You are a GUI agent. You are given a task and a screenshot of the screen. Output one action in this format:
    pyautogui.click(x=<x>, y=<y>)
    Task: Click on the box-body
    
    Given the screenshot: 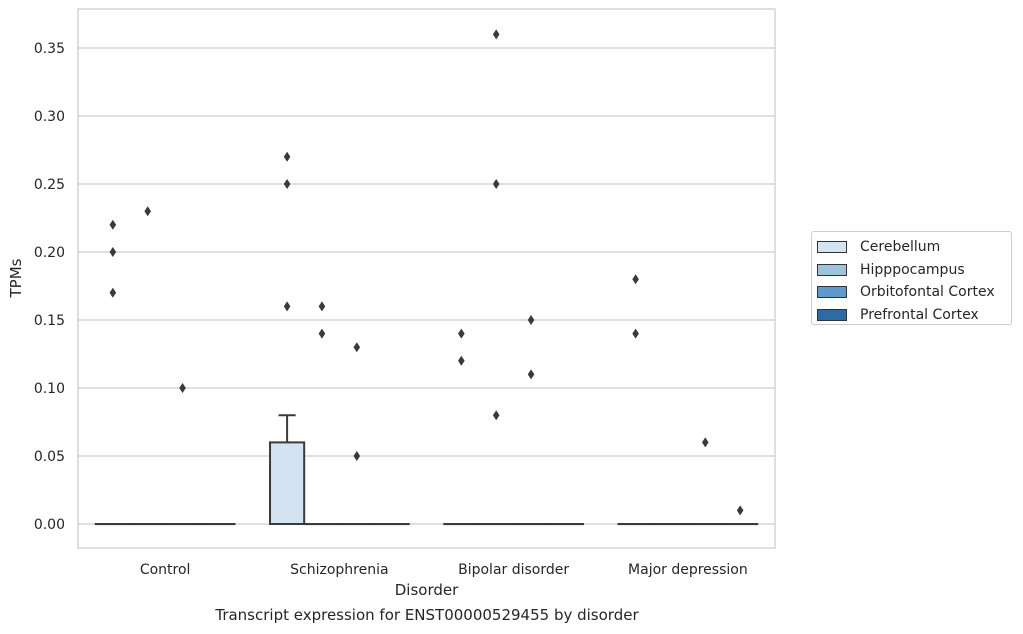 What is the action you would take?
    pyautogui.click(x=287, y=483)
    